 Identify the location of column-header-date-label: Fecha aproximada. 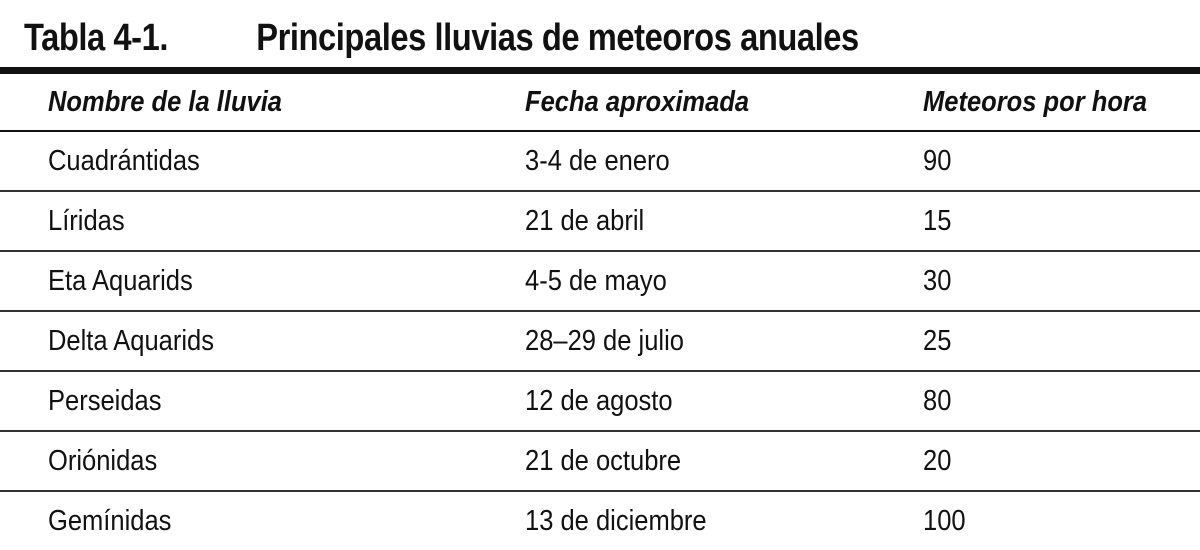
(637, 101).